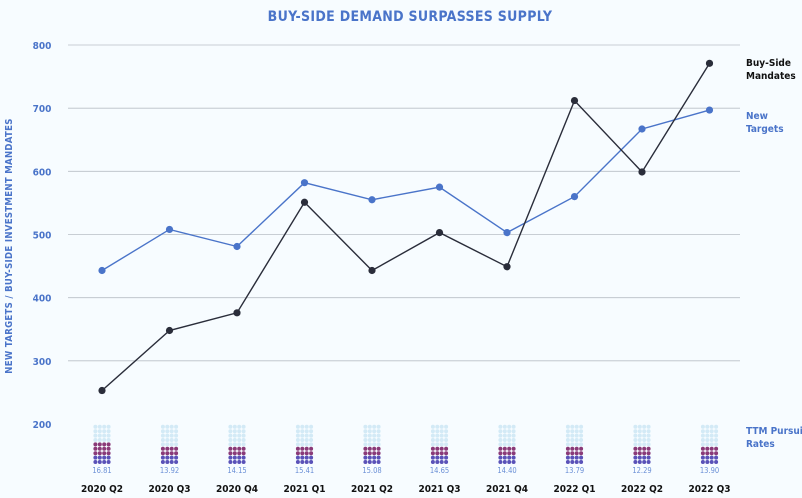 This screenshot has width=802, height=498. Describe the element at coordinates (774, 438) in the screenshot. I see `legend-ttm-pursuit-rates: TTM Pursuit Rates` at that location.